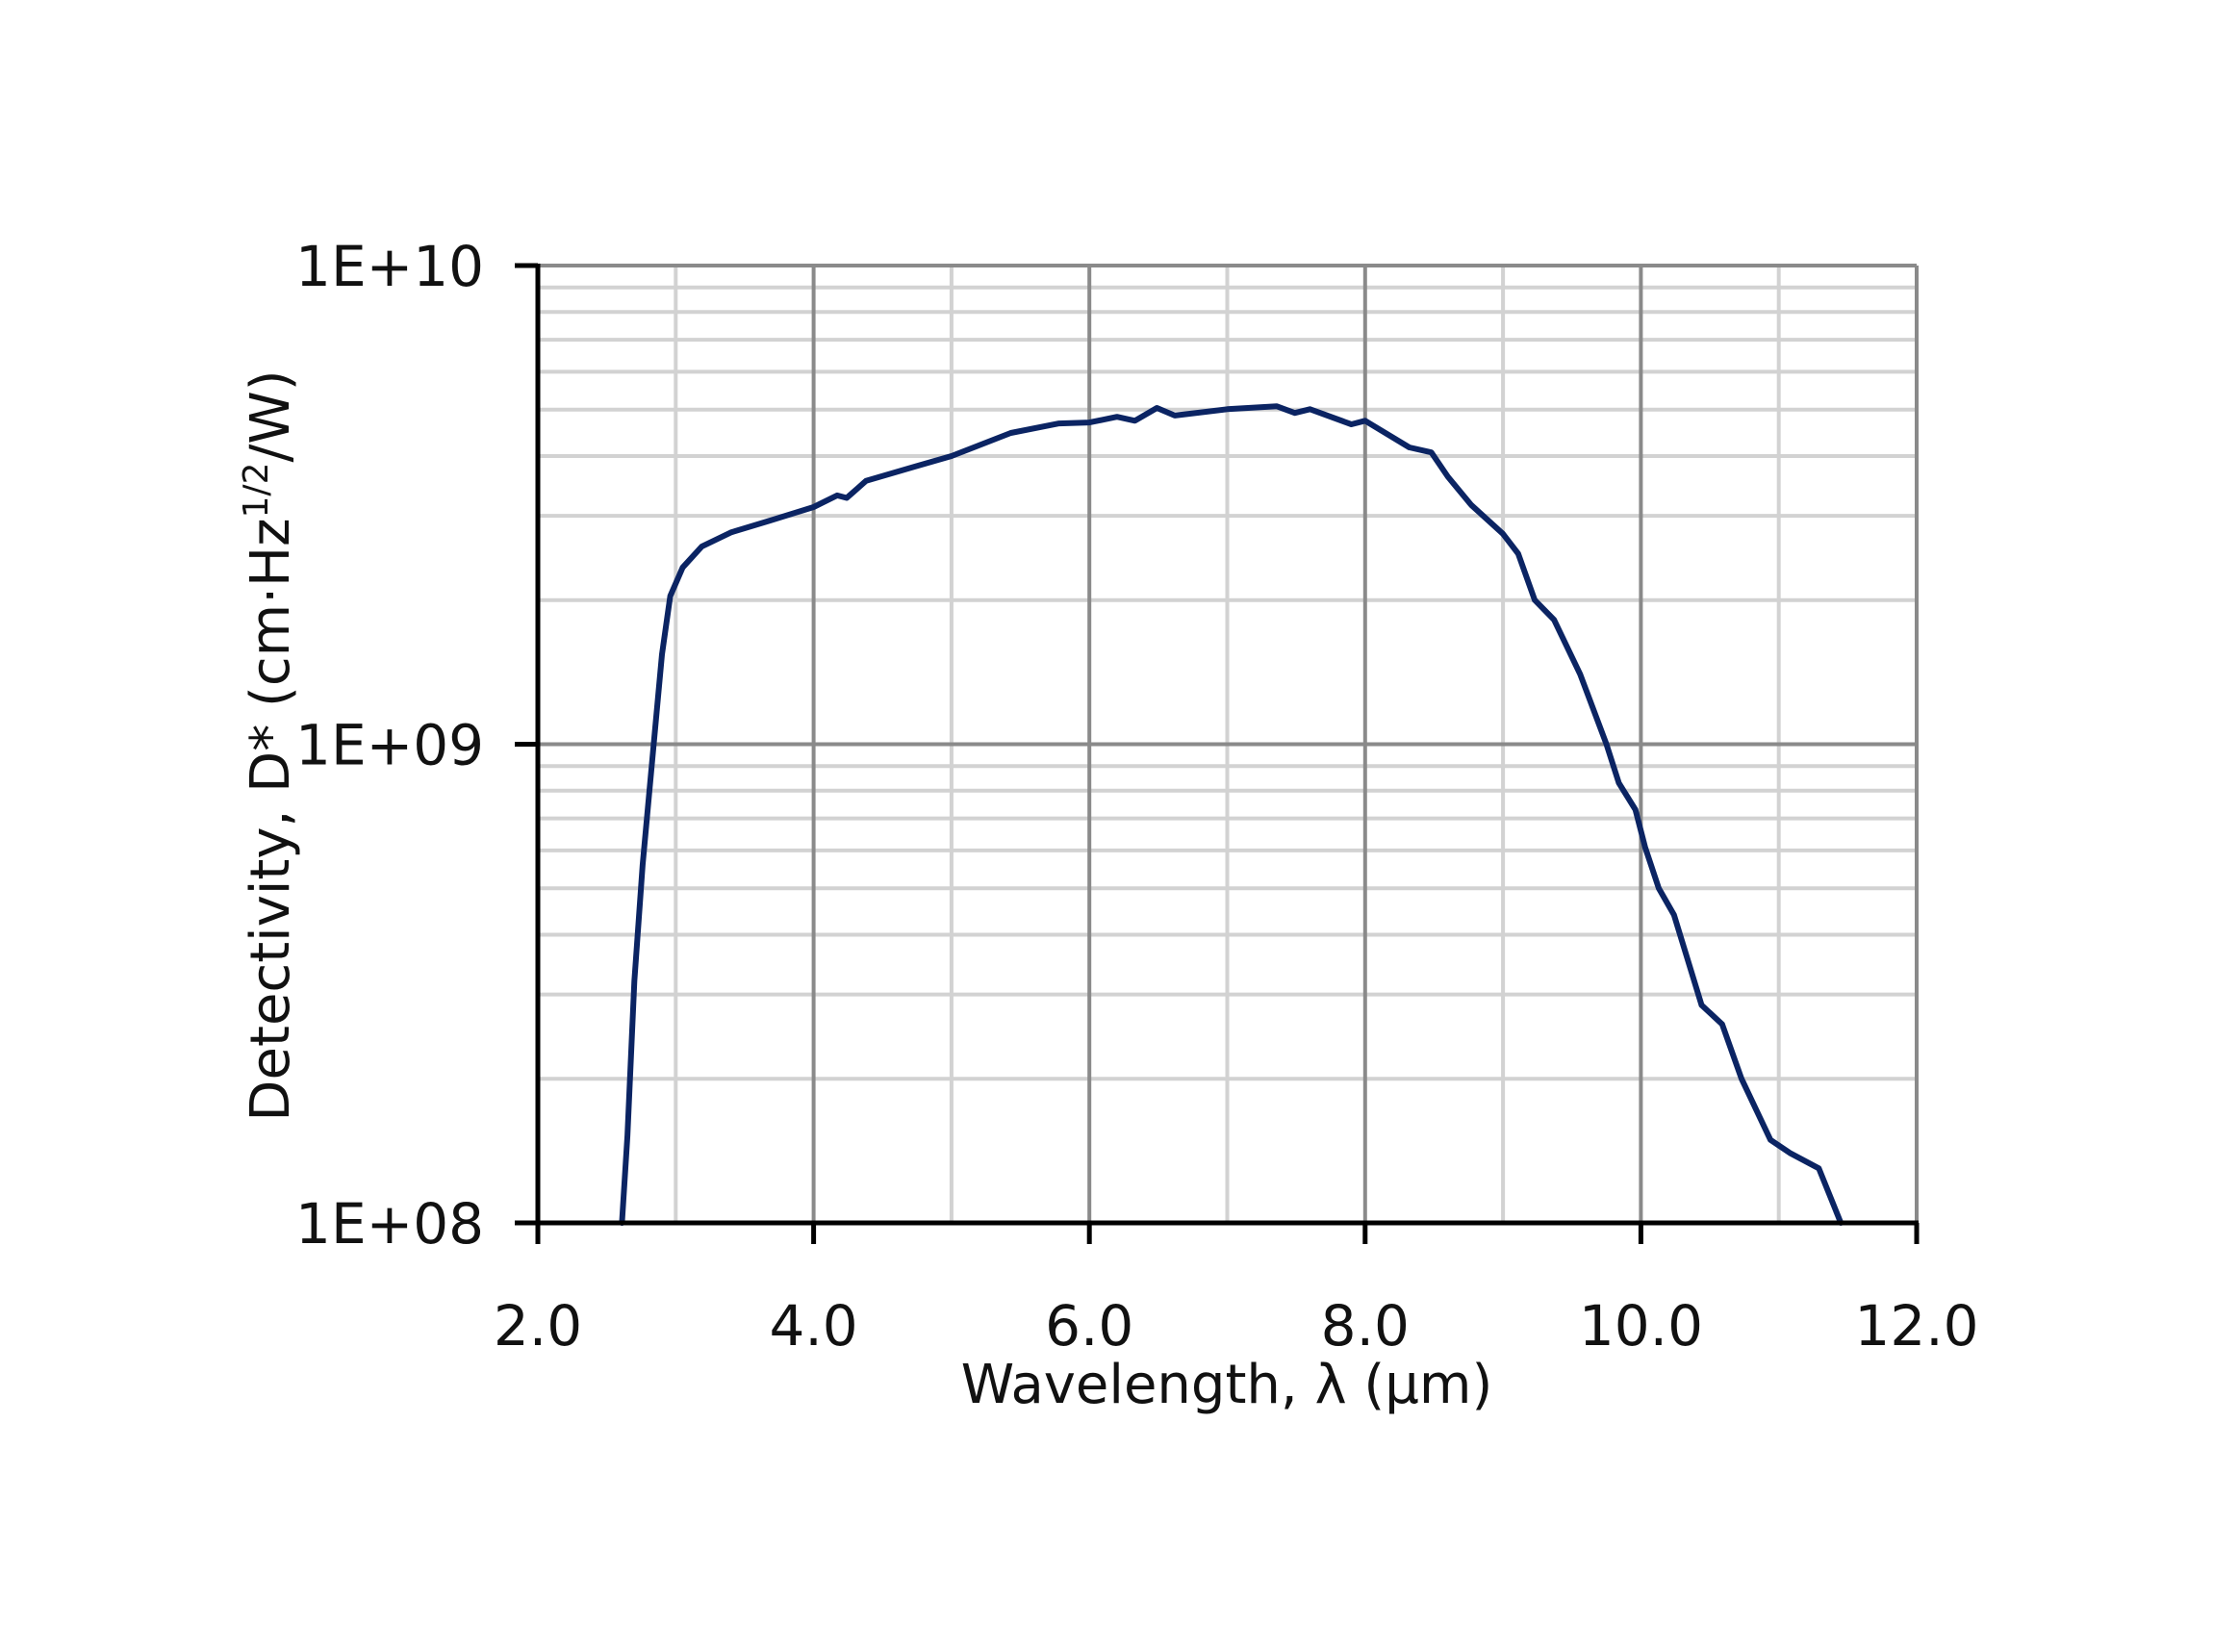 The width and height of the screenshot is (2213, 1652). What do you see at coordinates (256, 491) in the screenshot?
I see `y-axis-title-sup: 1/2` at bounding box center [256, 491].